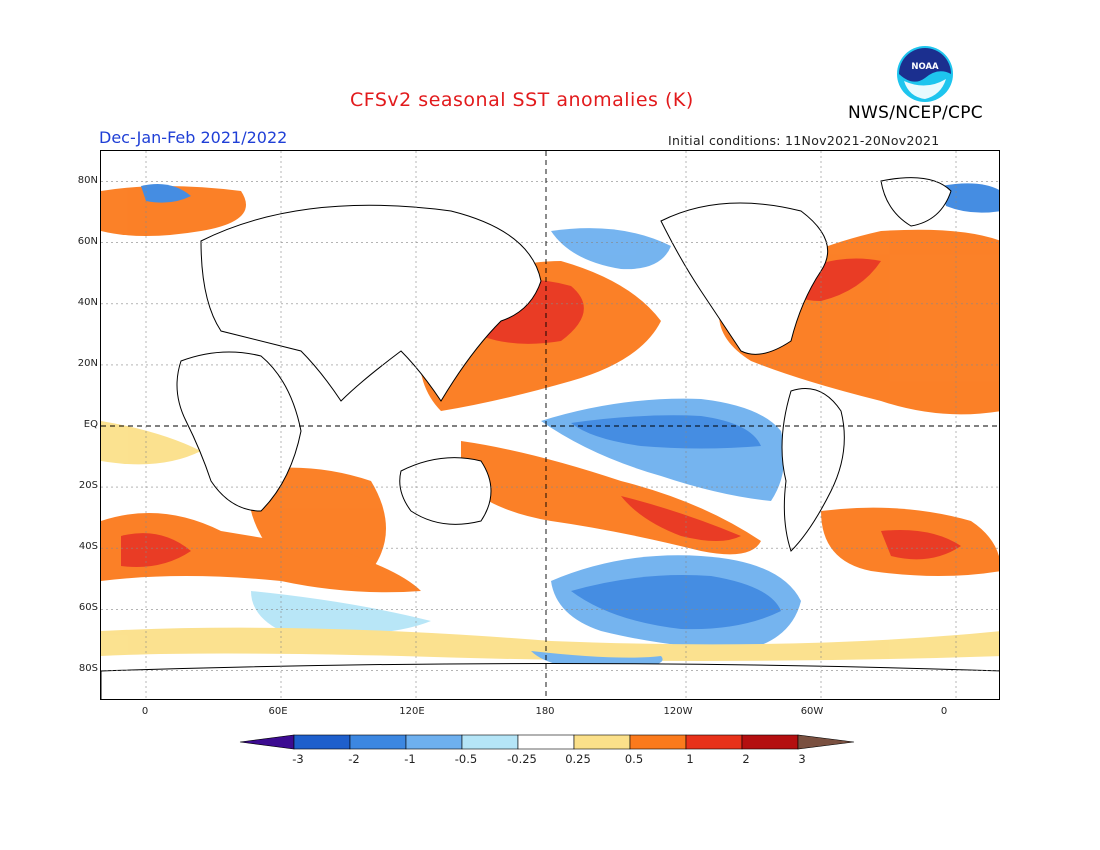 This screenshot has width=1100, height=850. Describe the element at coordinates (88, 546) in the screenshot. I see `lat-label-40s: 40S` at that location.